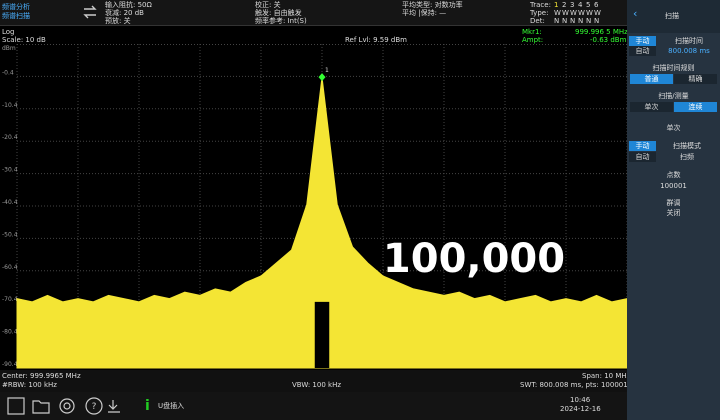 This screenshot has width=720, height=420. I want to click on y-tick-label: -40.4, so click(10, 202).